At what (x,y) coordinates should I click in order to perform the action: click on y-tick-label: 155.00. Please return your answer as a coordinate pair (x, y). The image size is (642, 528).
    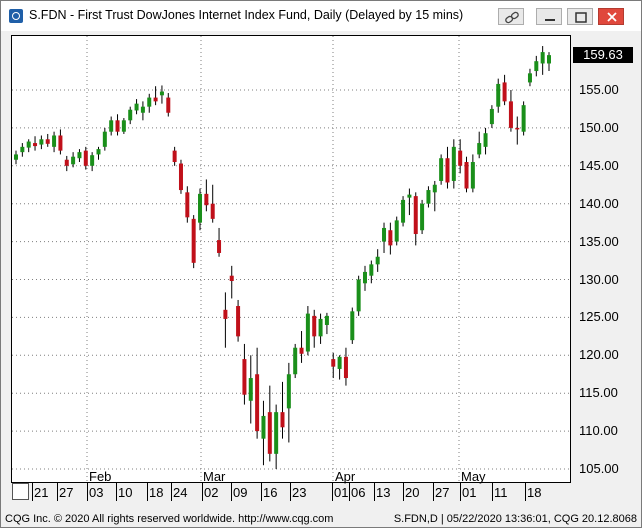
    Looking at the image, I should click on (599, 89).